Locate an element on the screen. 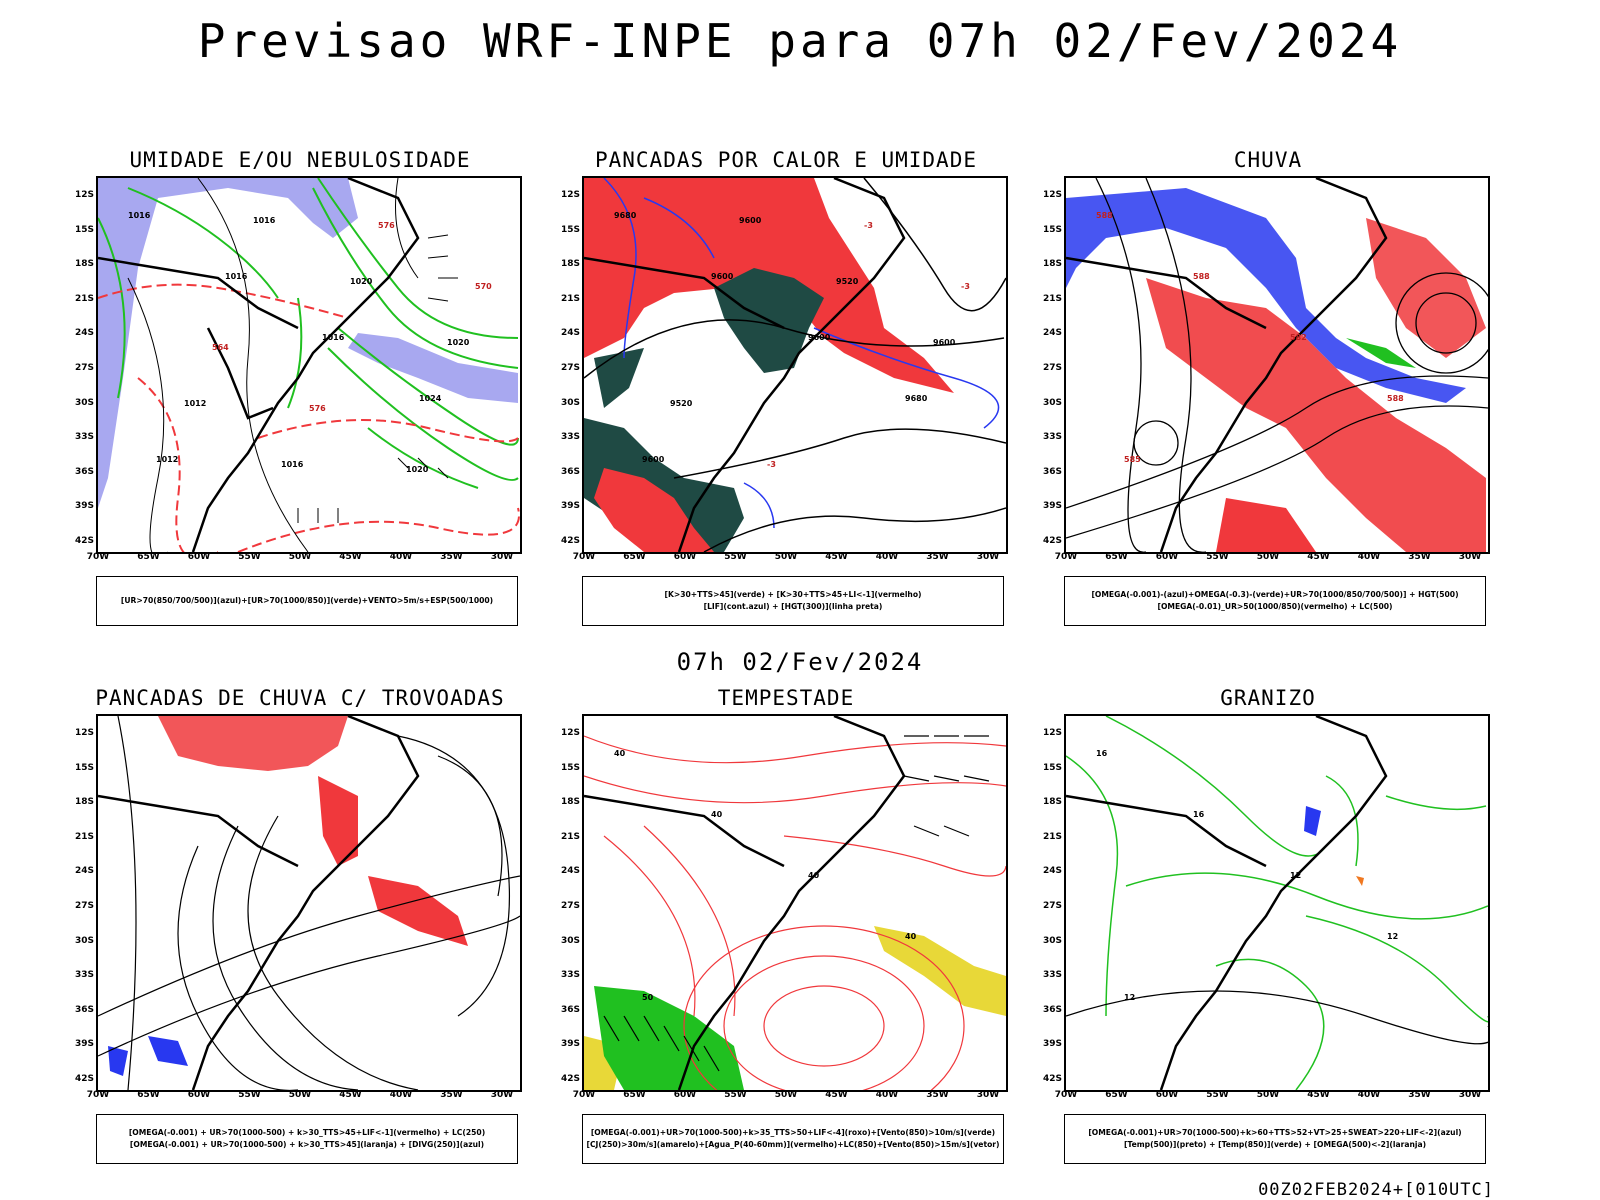 Image resolution: width=1600 pixels, height=1200 pixels. contour-value-label: 1020 is located at coordinates (458, 342).